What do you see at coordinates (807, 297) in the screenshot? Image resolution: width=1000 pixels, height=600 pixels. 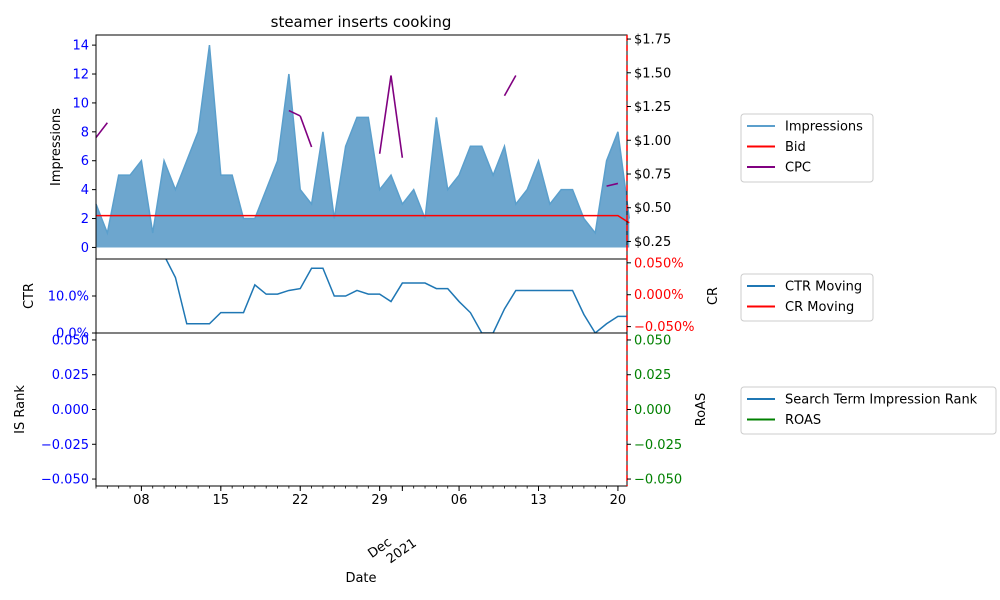 I see `legend-mid: CTR Moving CR Moving` at bounding box center [807, 297].